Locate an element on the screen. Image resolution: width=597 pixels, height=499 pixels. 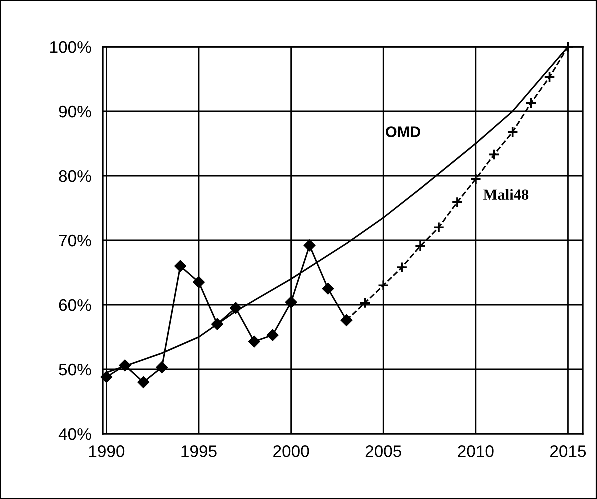
text: OMD is located at coordinates (403, 132).